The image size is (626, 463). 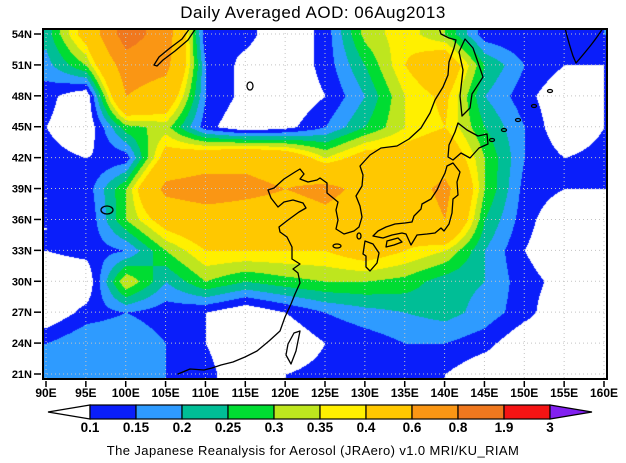 What do you see at coordinates (471, 77) in the screenshot?
I see `coastline-sakhalin` at bounding box center [471, 77].